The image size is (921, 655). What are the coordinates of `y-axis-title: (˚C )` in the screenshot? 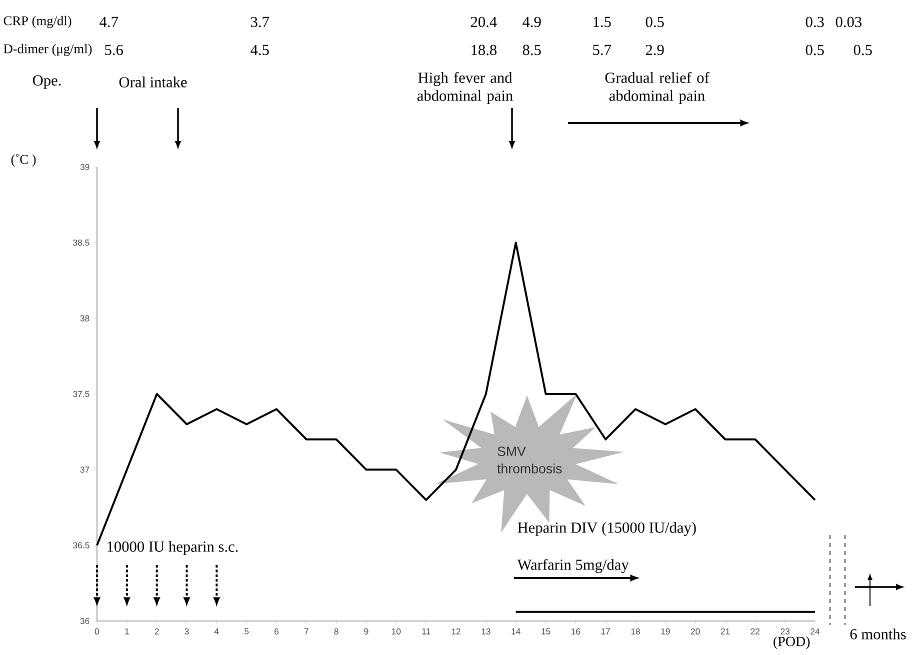 It's located at (23, 160).